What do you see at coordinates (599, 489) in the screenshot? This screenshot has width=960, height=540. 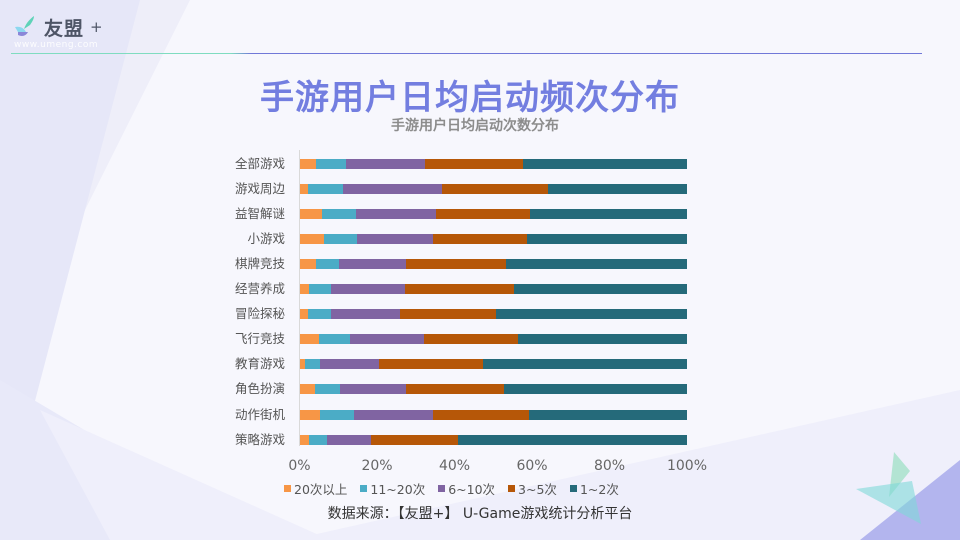 I see `legend-label: 1~2次` at bounding box center [599, 489].